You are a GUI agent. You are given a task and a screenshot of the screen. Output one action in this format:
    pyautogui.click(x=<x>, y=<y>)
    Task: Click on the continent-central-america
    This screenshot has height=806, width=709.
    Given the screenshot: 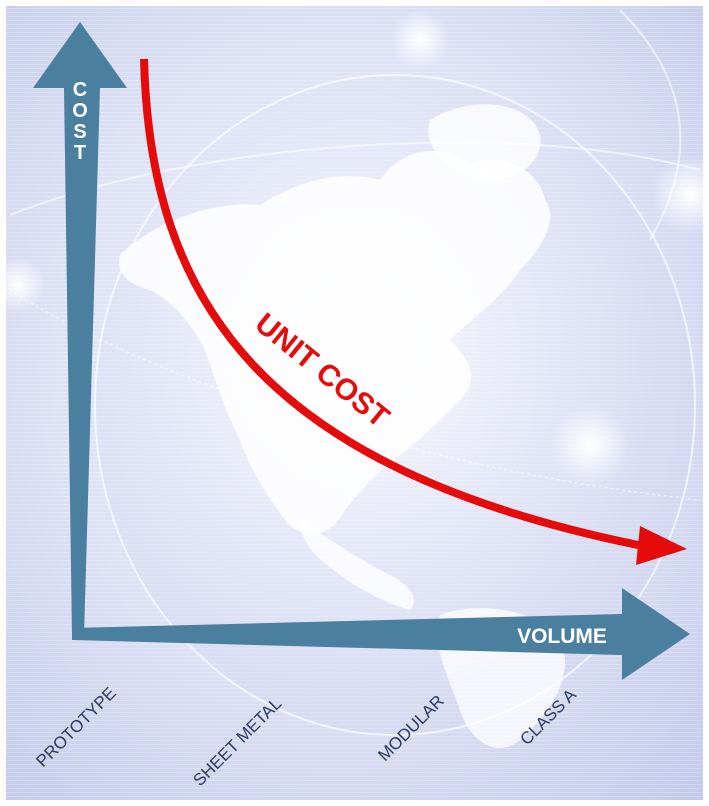 What is the action you would take?
    pyautogui.click(x=357, y=565)
    